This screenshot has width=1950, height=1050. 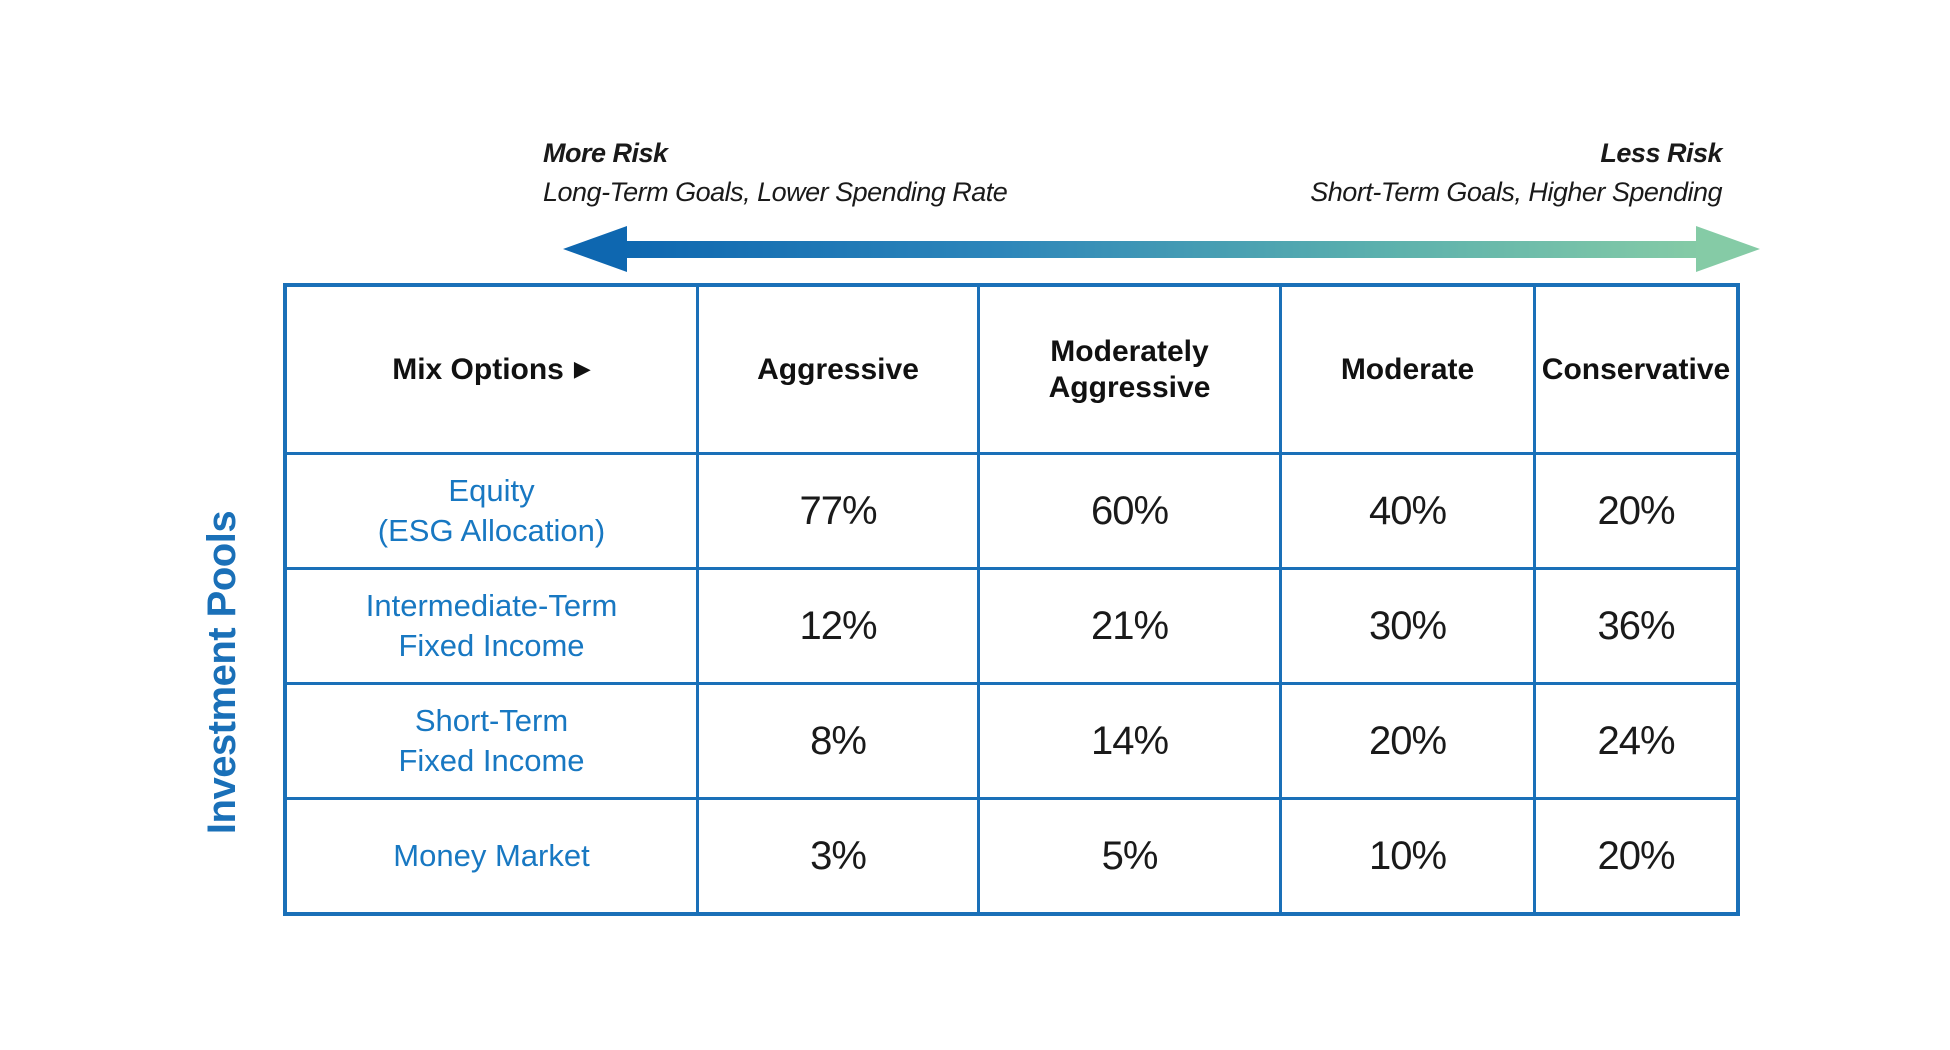 What do you see at coordinates (491, 721) in the screenshot?
I see `row-label-line: Short-Term` at bounding box center [491, 721].